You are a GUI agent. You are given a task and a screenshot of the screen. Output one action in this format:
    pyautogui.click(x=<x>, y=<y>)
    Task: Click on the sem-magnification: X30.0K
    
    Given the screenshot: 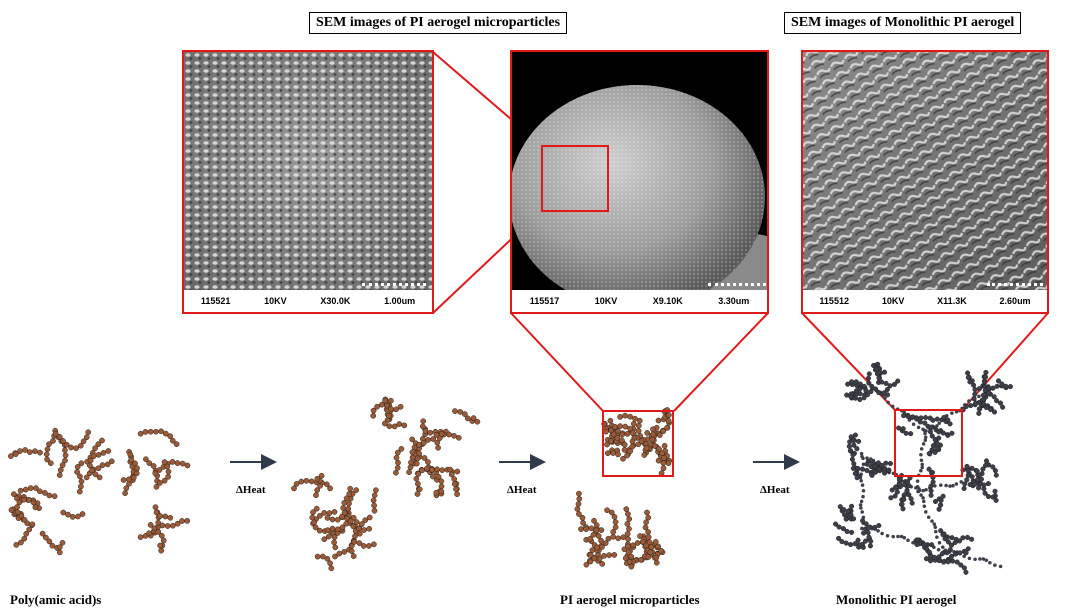 What is the action you would take?
    pyautogui.click(x=335, y=301)
    